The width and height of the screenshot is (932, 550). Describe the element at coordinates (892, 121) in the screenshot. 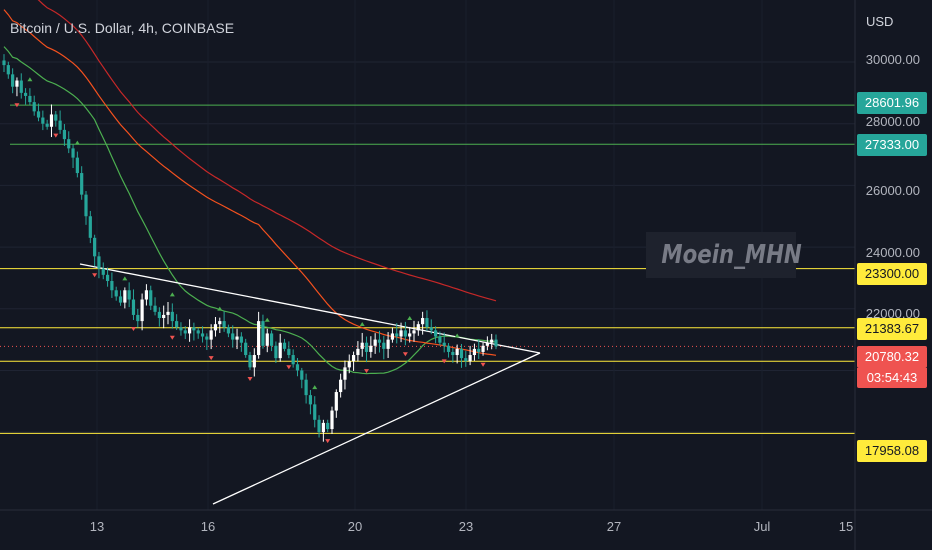

I see `price-label-28000: 28000.00` at that location.